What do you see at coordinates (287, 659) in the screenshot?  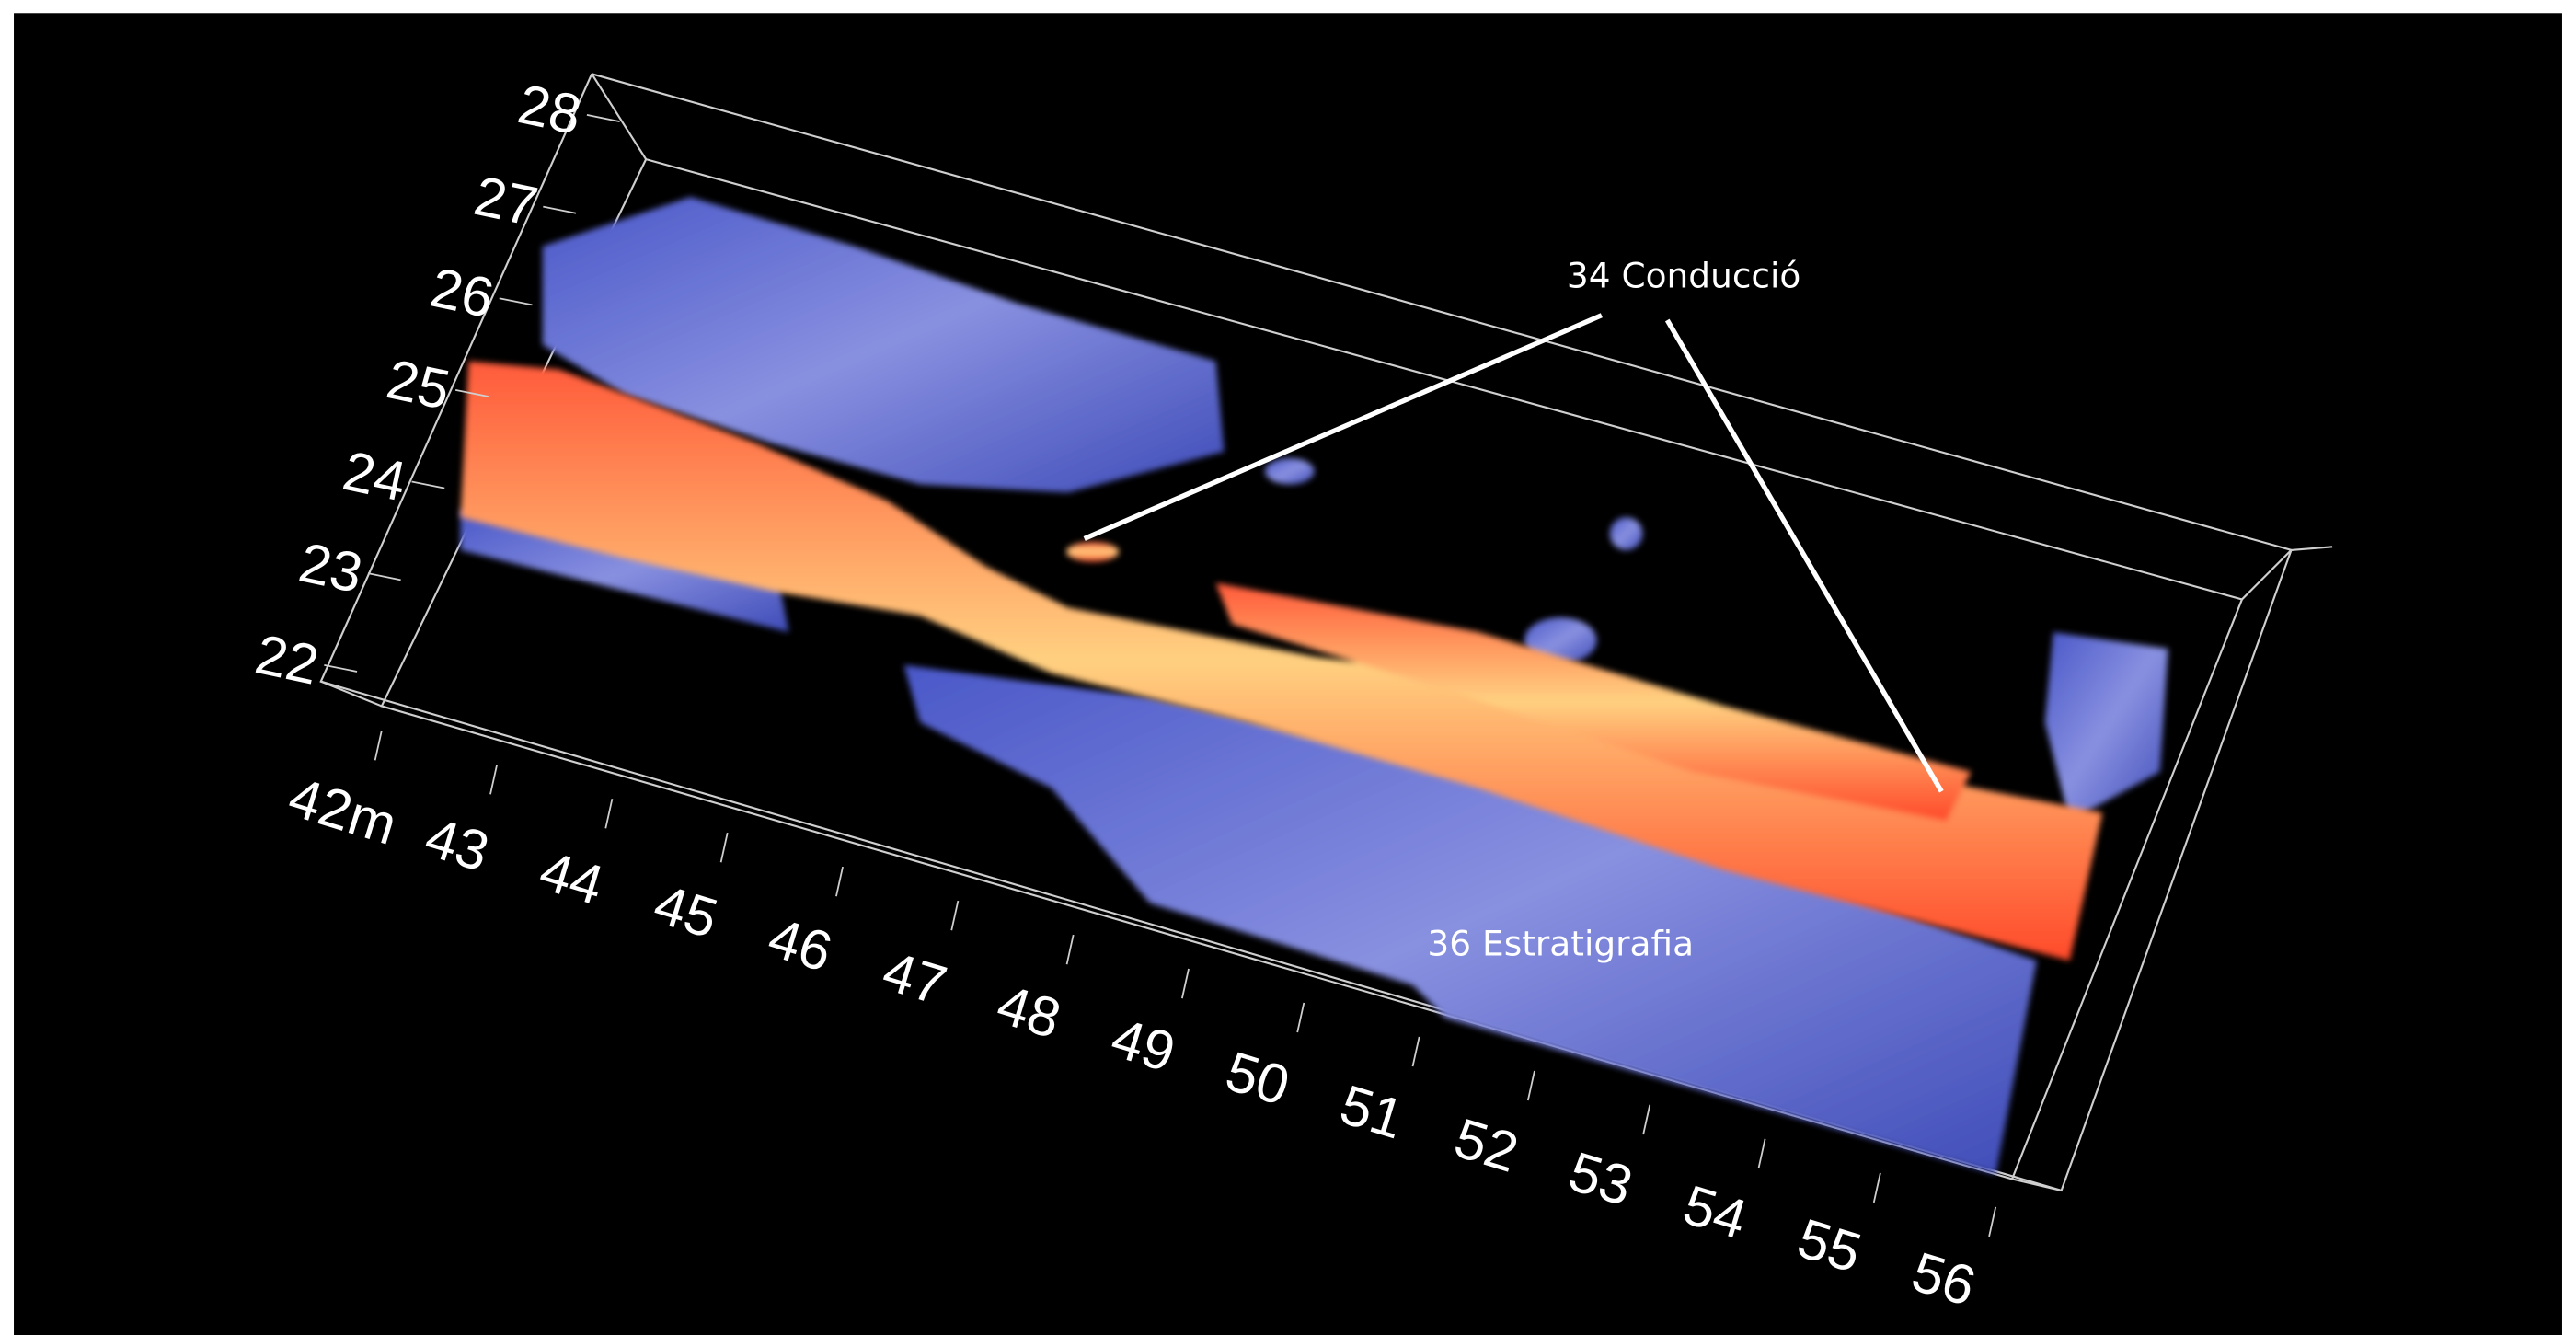 I see `z-tick-label: 22` at bounding box center [287, 659].